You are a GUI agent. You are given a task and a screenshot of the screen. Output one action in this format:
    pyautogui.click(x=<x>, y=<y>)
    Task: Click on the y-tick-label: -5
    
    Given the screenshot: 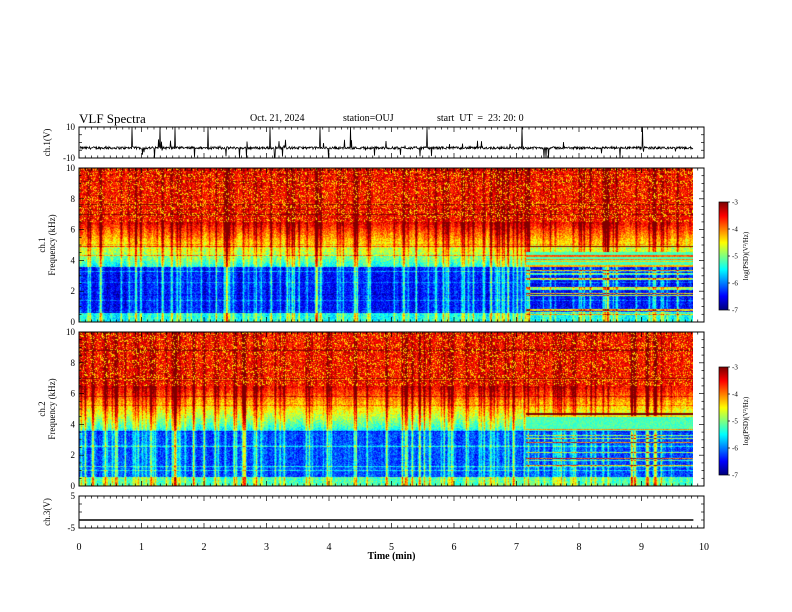 What is the action you would take?
    pyautogui.click(x=72, y=528)
    